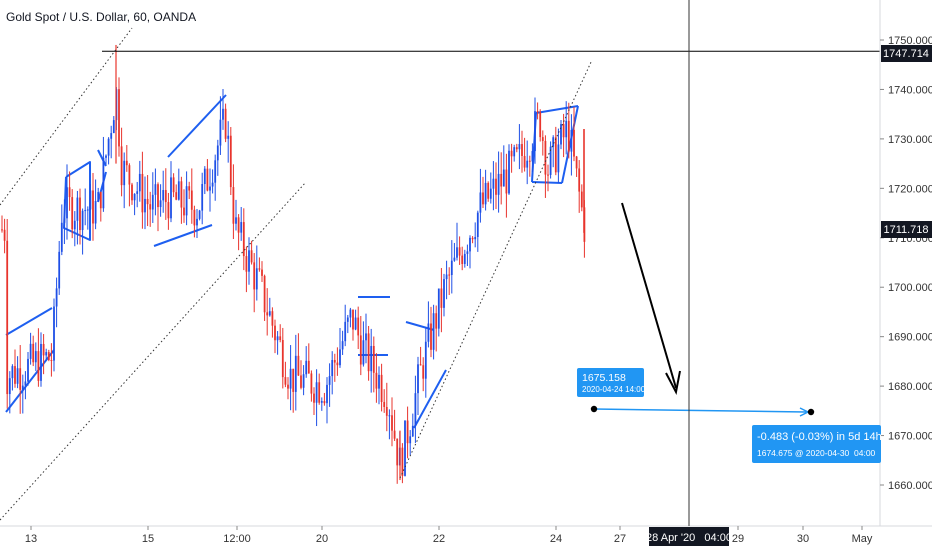 The height and width of the screenshot is (550, 932). Describe the element at coordinates (66, 116) in the screenshot. I see `trendline-dotted` at that location.